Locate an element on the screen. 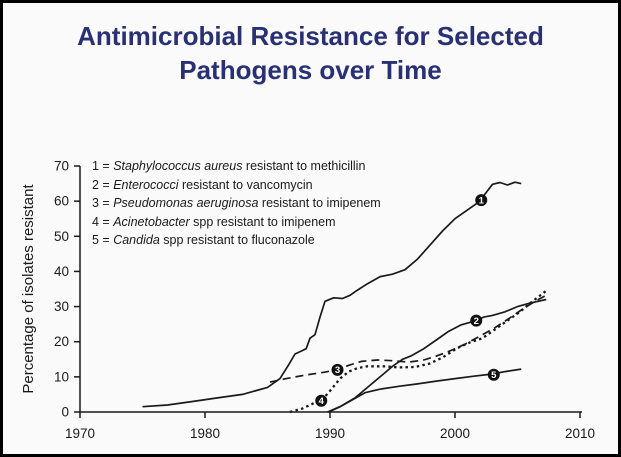 This screenshot has width=621, height=457. y-axis-title: Percentage of isolates resistant is located at coordinates (28, 289).